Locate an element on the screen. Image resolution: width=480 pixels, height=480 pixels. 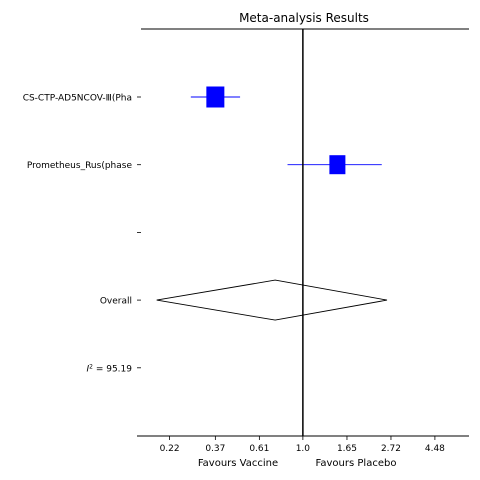
row-label: Overall is located at coordinates (116, 302).